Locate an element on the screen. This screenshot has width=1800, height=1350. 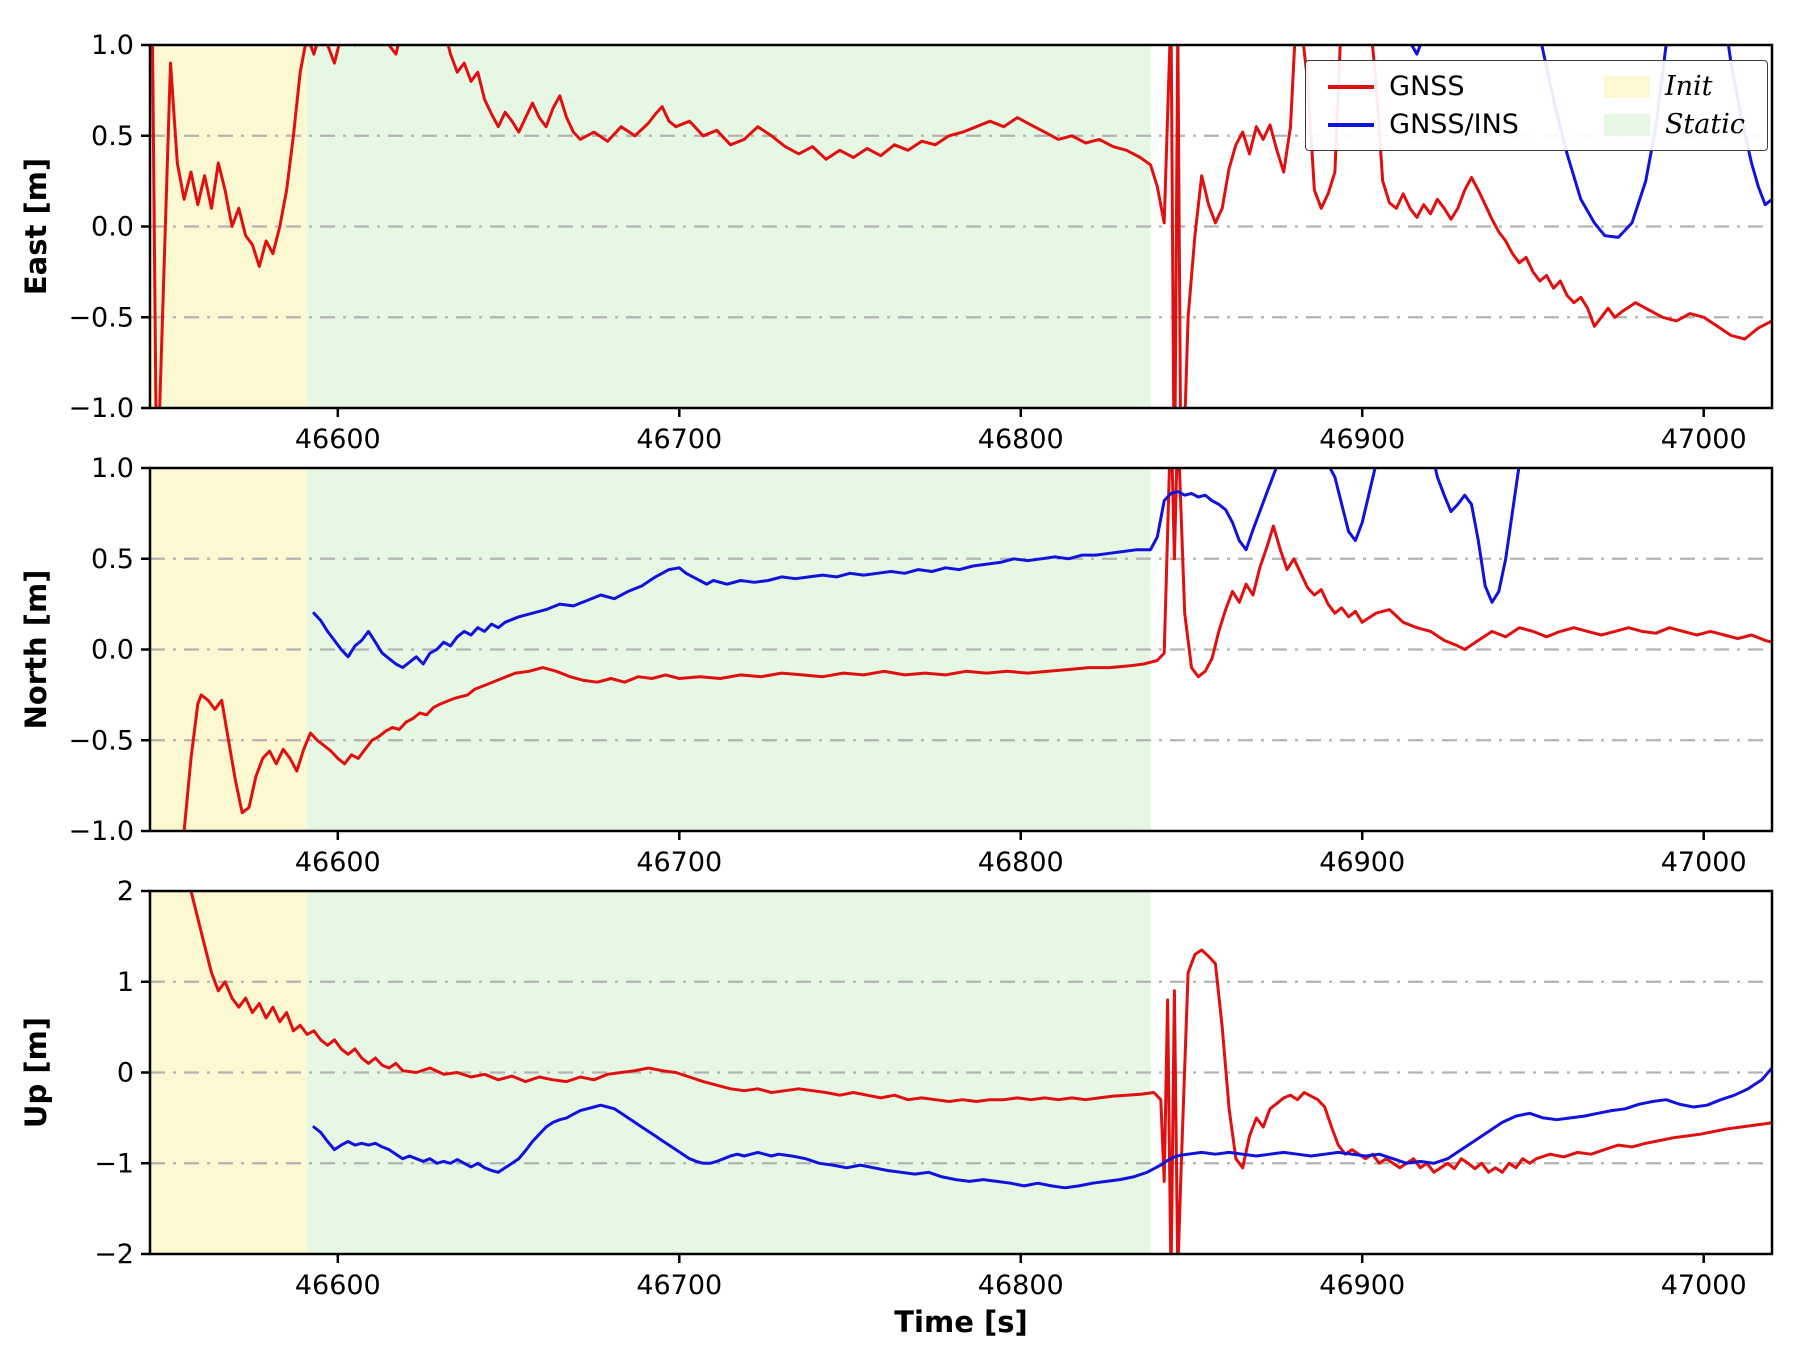
y-tick-label: −2 is located at coordinates (114, 1254).